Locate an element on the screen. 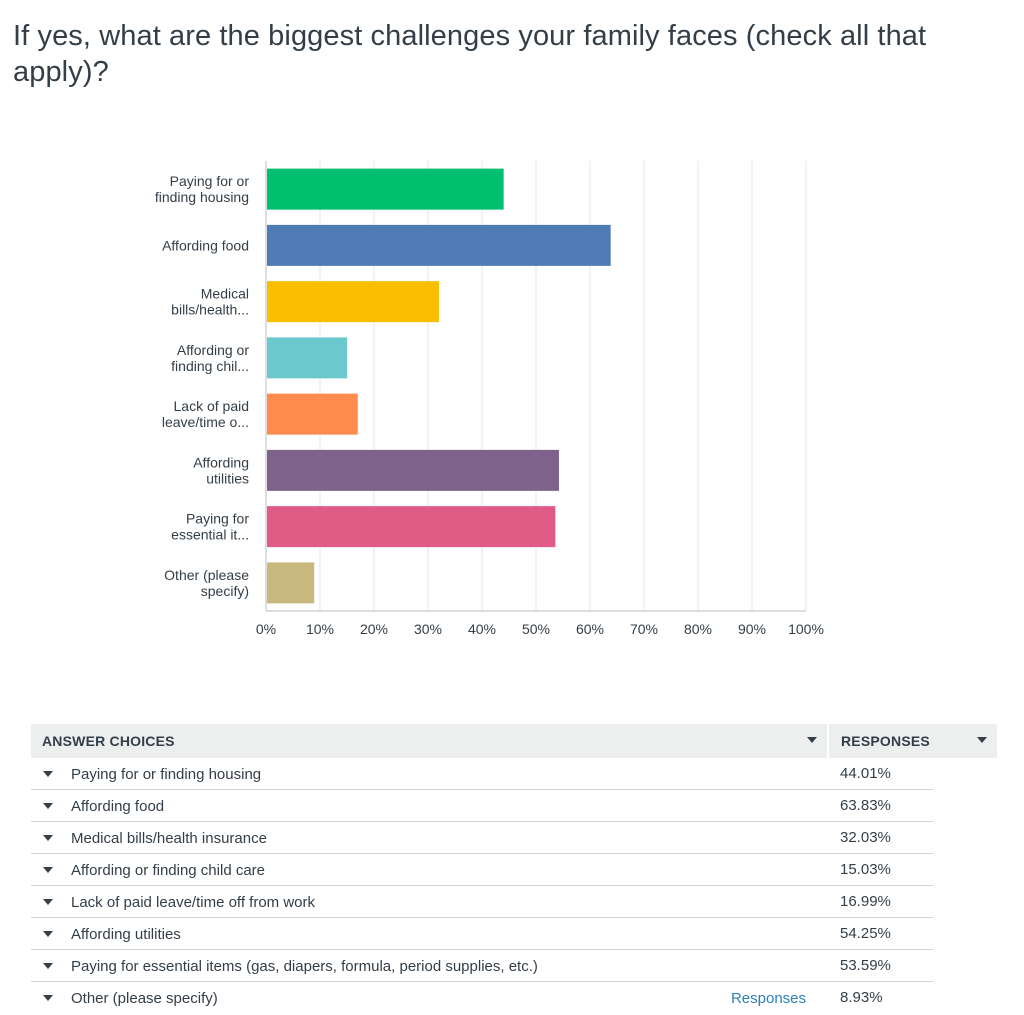 The height and width of the screenshot is (1015, 1024). answer-choice-label: Paying for or finding housing is located at coordinates (166, 774).